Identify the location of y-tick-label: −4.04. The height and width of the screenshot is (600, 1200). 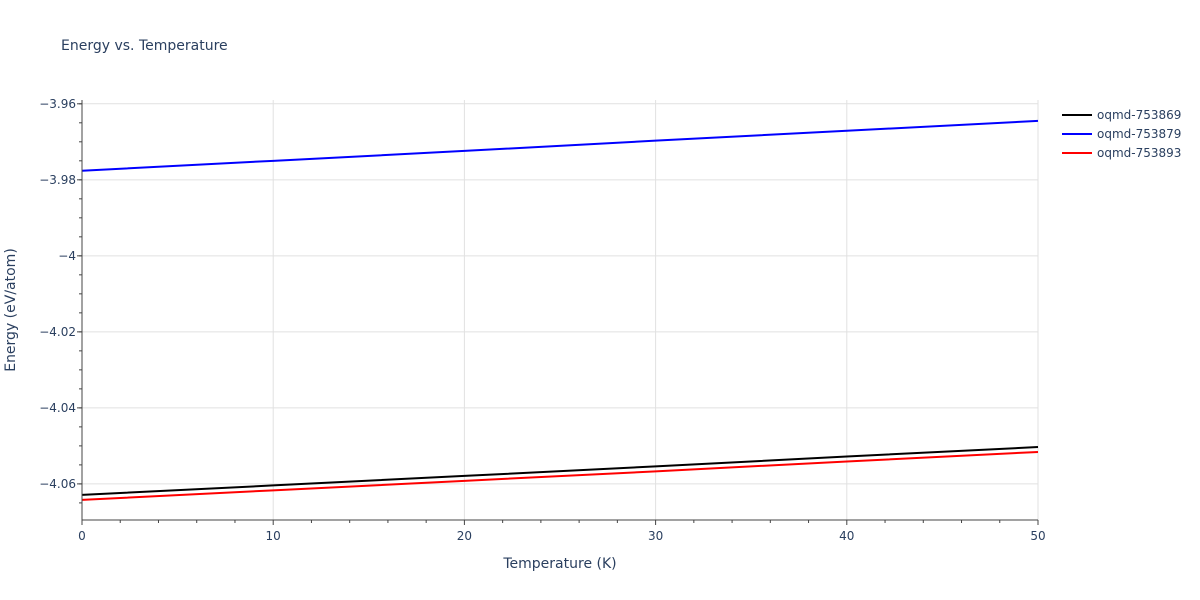
(57, 408).